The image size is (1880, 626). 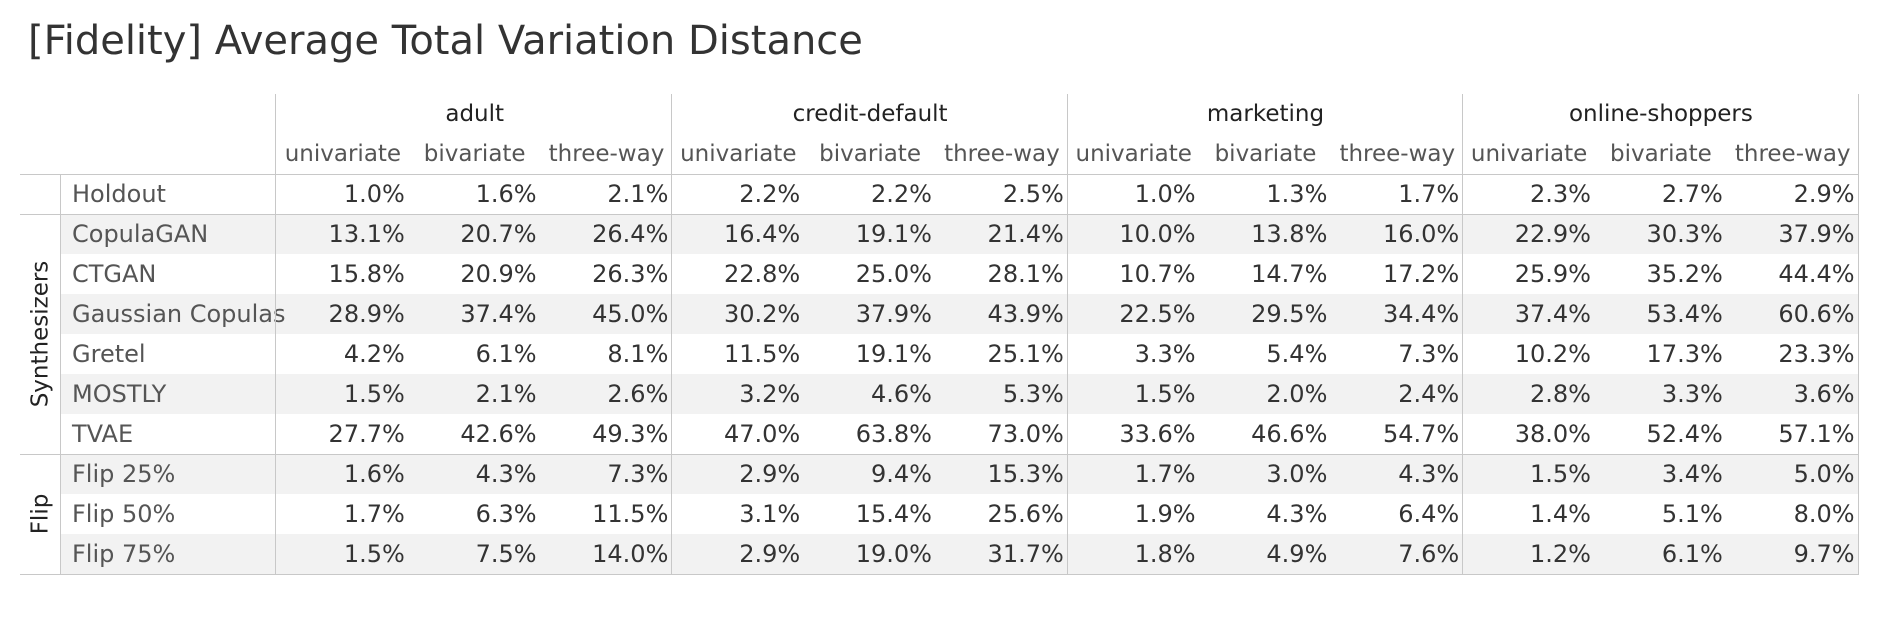 What do you see at coordinates (1552, 354) in the screenshot?
I see `table-cell: 10.2%` at bounding box center [1552, 354].